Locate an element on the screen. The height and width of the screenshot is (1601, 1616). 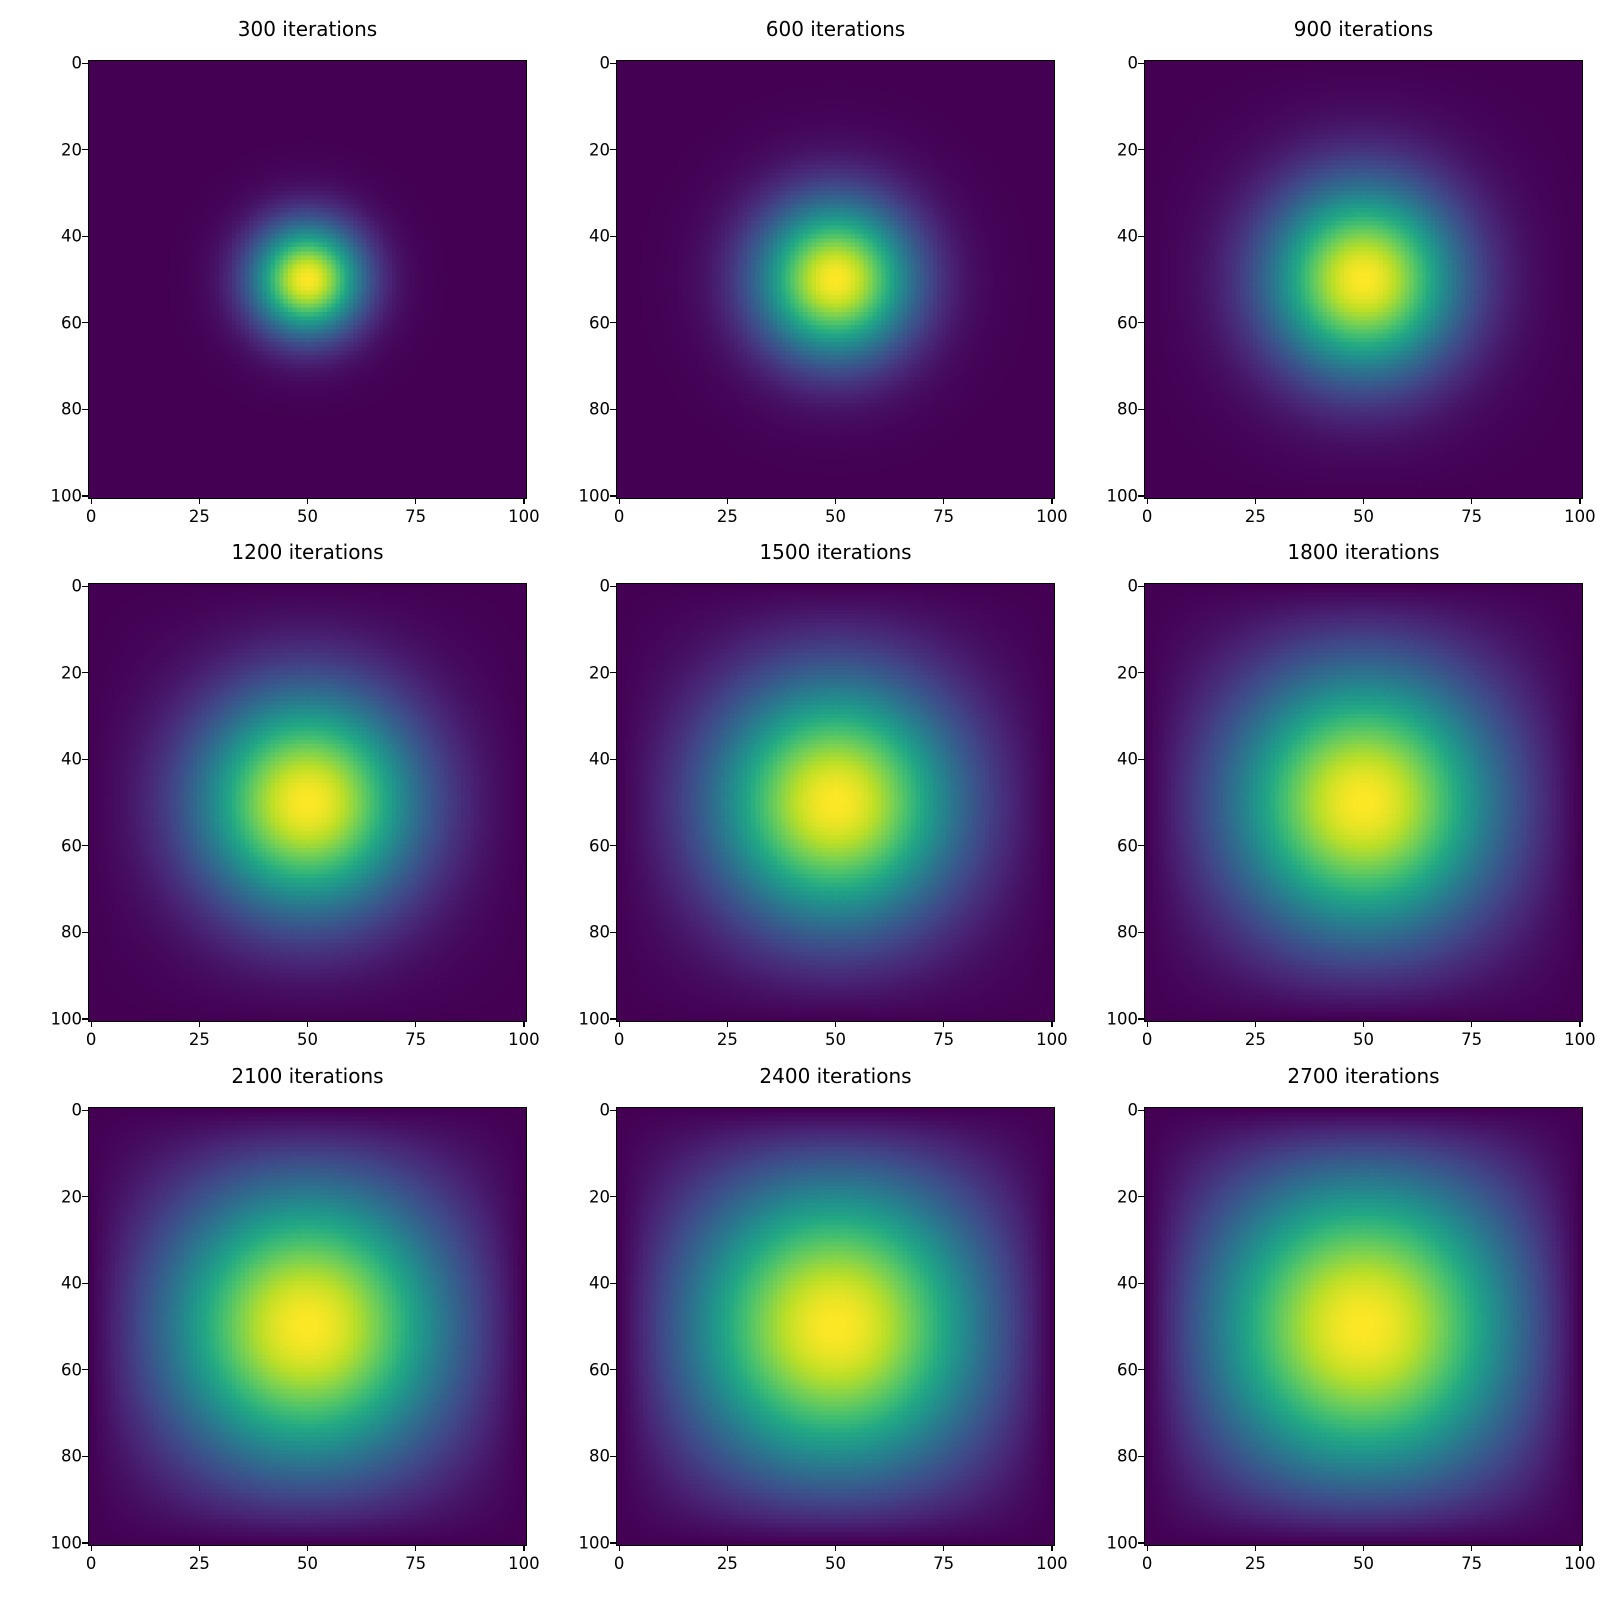
heatmap-panel: 1800 iterations 0 25 50 75 100 0 20 40 60 80 100 is located at coordinates (1351, 794).